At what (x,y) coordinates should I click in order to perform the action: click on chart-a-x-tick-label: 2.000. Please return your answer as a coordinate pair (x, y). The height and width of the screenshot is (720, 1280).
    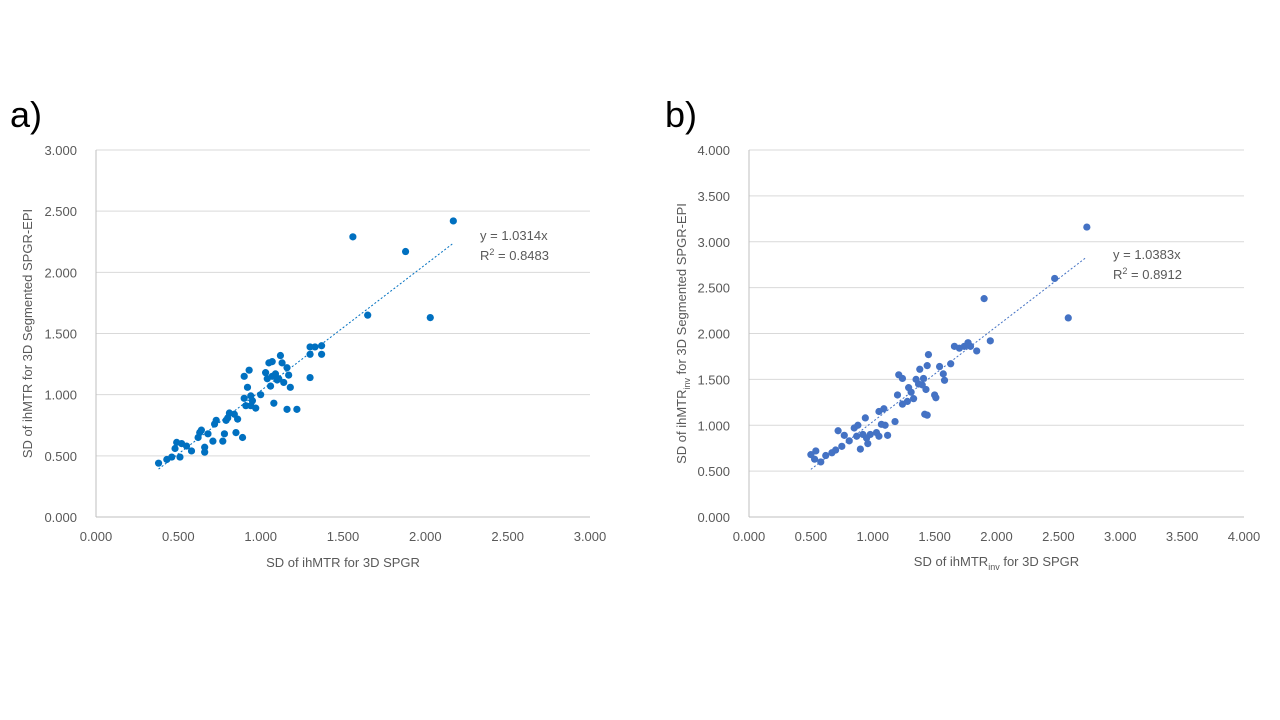
    Looking at the image, I should click on (425, 536).